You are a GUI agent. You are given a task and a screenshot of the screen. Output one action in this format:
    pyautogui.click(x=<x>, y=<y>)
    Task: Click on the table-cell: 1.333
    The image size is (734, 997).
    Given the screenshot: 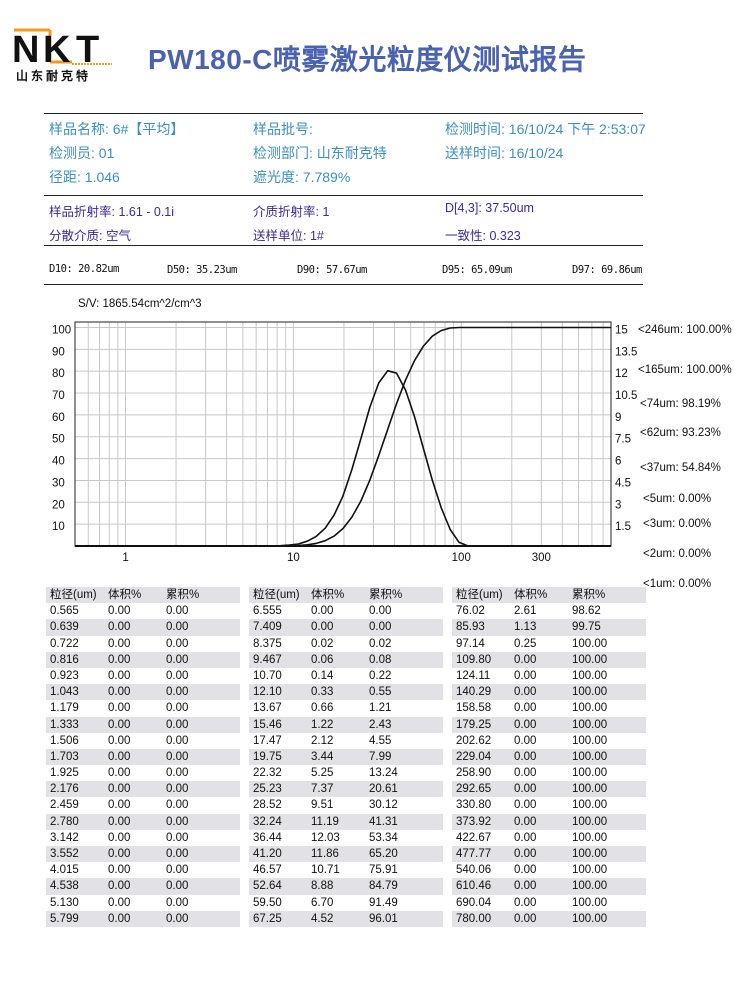 What is the action you would take?
    pyautogui.click(x=64, y=724)
    